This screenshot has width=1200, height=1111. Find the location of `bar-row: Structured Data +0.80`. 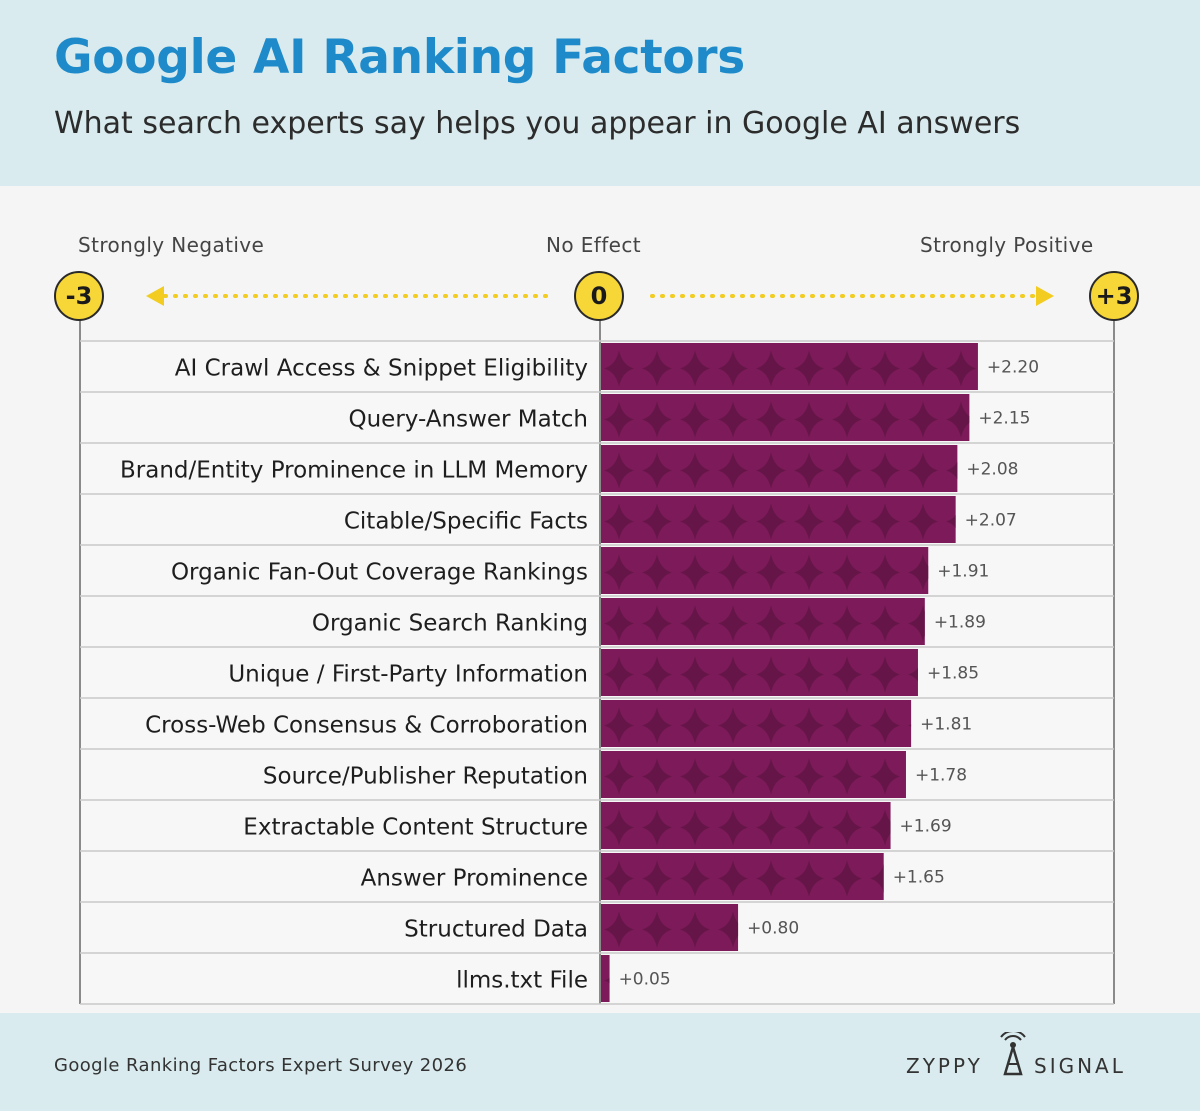

bar-row: Structured Data +0.80 is located at coordinates (601, 927).